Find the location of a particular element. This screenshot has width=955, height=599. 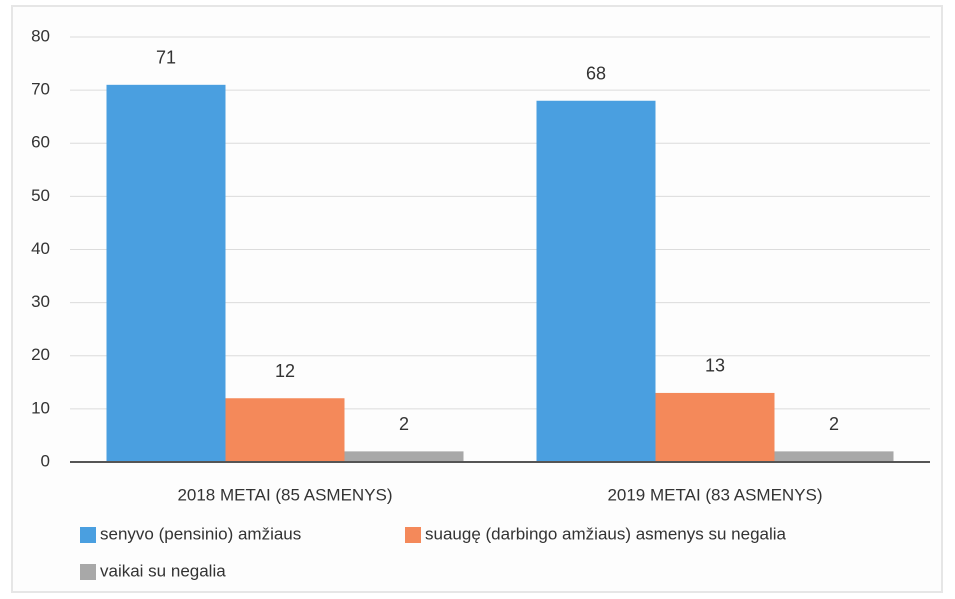

y-tick-label: 0 is located at coordinates (45, 460).